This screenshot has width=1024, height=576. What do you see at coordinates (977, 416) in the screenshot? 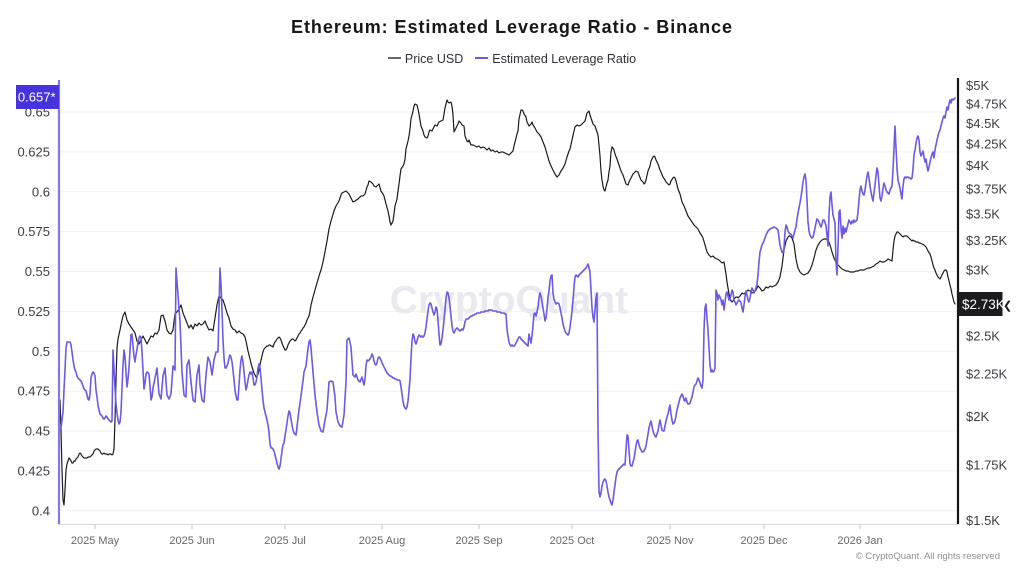
I see `svg-text: $2K` at bounding box center [977, 416].